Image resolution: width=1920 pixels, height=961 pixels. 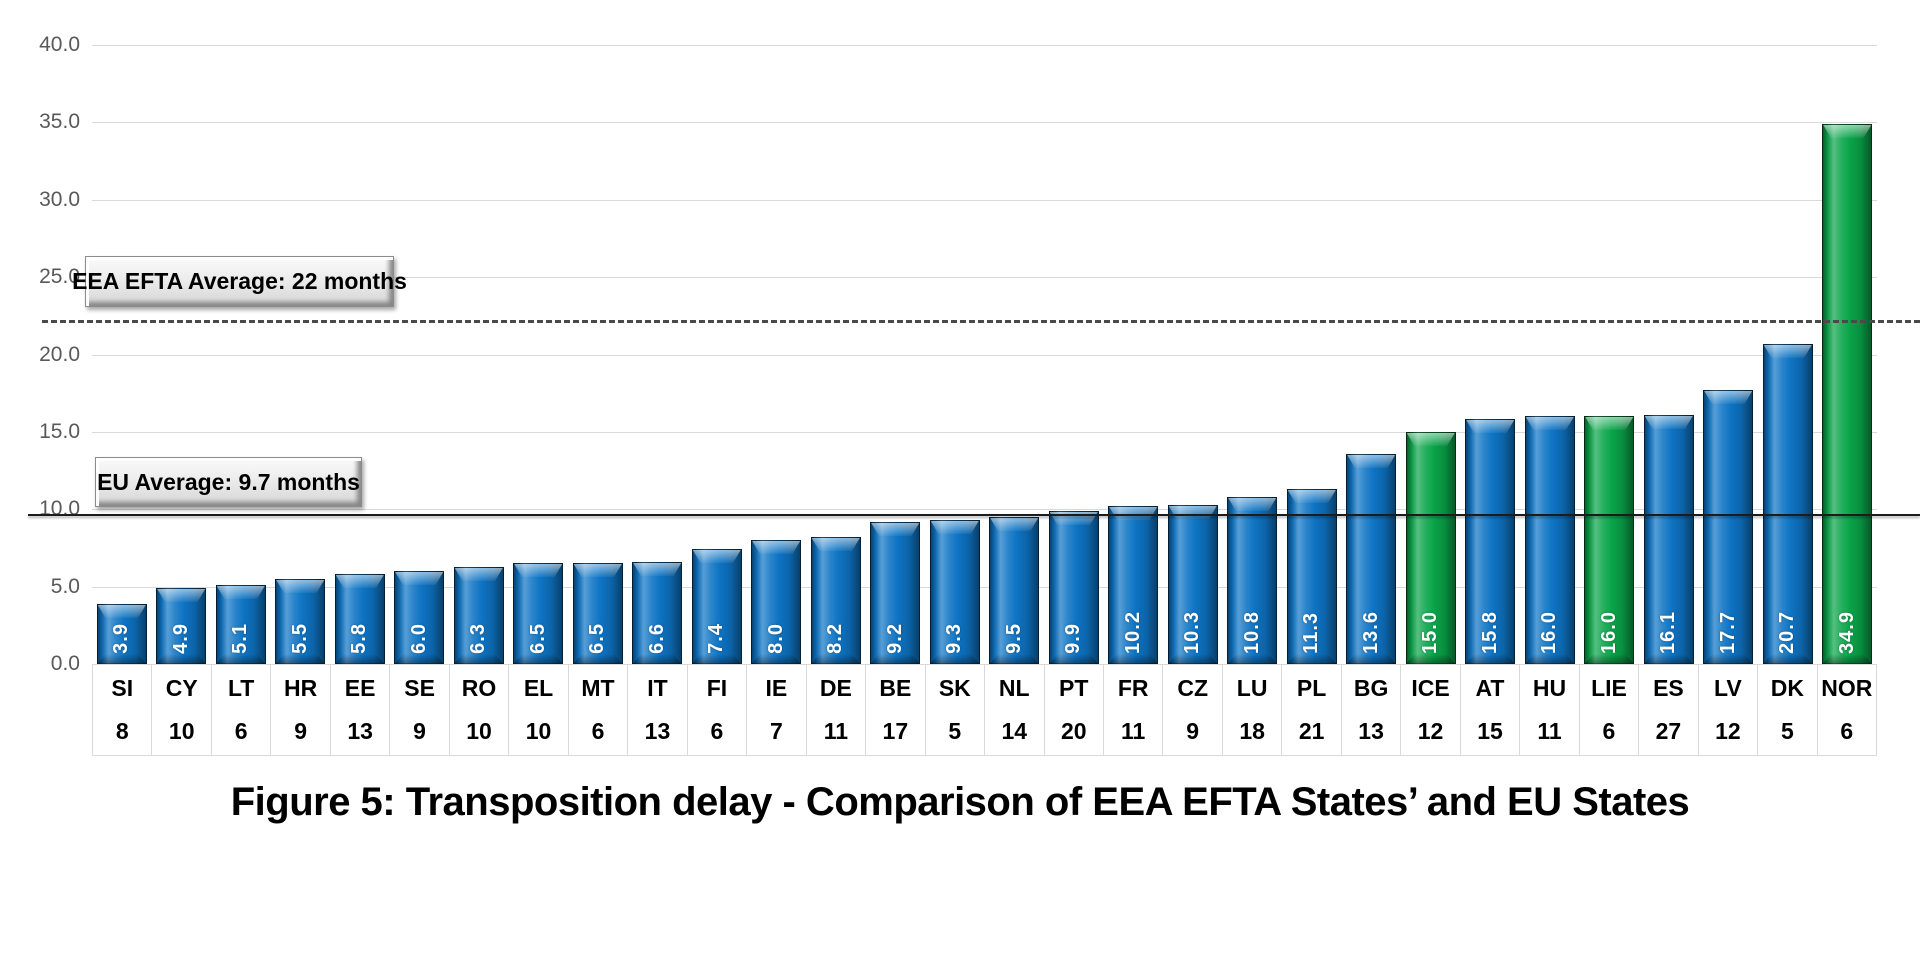 What do you see at coordinates (1669, 632) in the screenshot?
I see `bar-value-wrap: 16.1` at bounding box center [1669, 632].